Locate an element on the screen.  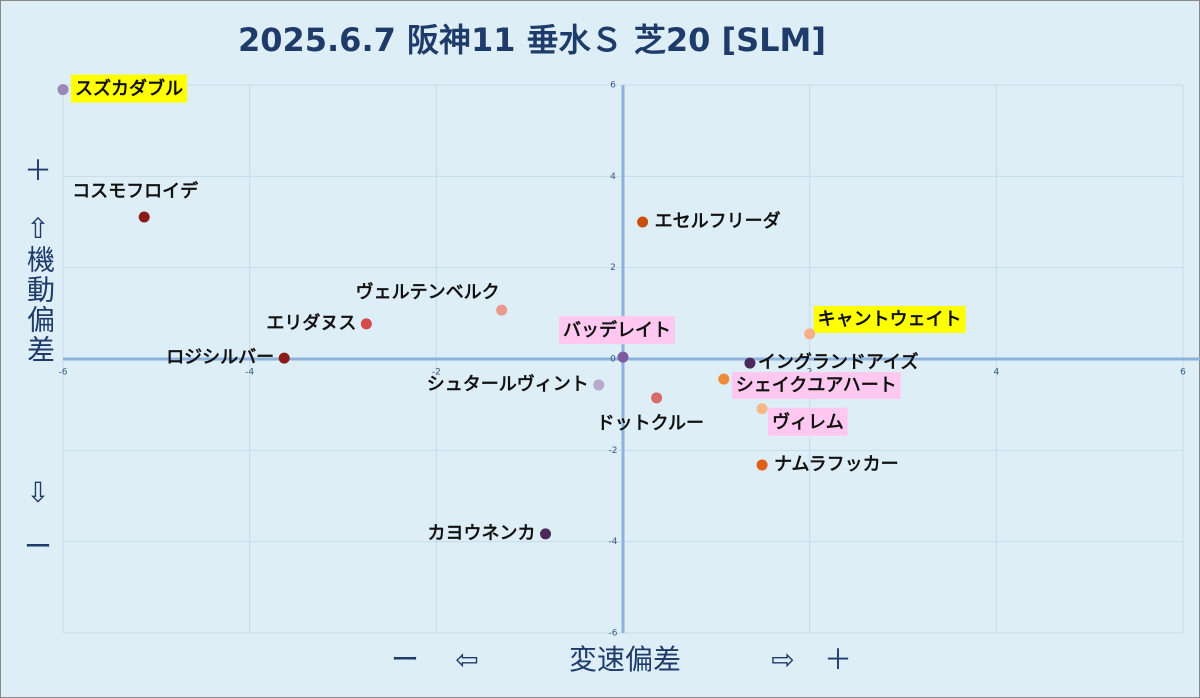
point-label: ドットクルー is located at coordinates (650, 423).